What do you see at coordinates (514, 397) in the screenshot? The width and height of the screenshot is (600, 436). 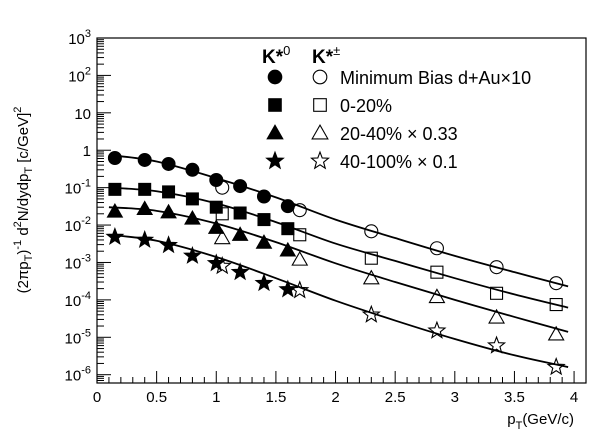 I see `x-tick-label: 3.5` at bounding box center [514, 397].